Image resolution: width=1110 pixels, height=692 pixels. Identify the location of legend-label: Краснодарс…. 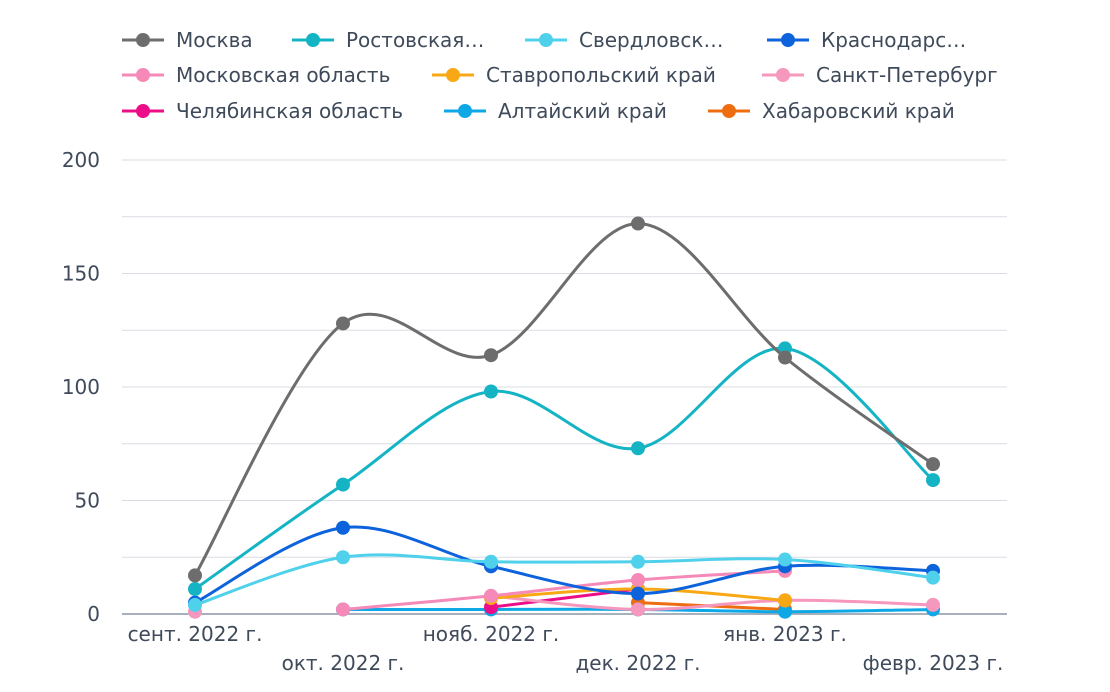
(893, 40).